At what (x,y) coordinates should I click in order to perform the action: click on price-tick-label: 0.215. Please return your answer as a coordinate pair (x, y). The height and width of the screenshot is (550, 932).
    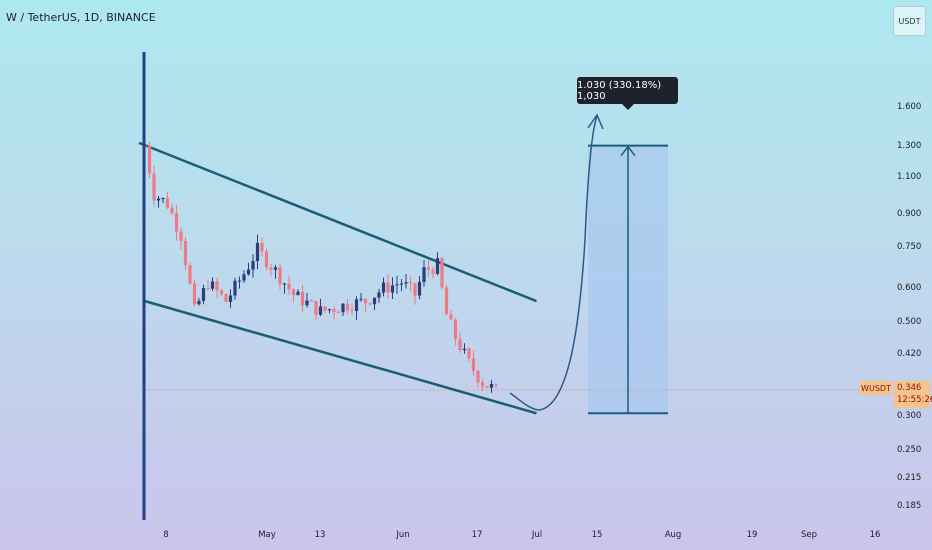
    Looking at the image, I should click on (909, 477).